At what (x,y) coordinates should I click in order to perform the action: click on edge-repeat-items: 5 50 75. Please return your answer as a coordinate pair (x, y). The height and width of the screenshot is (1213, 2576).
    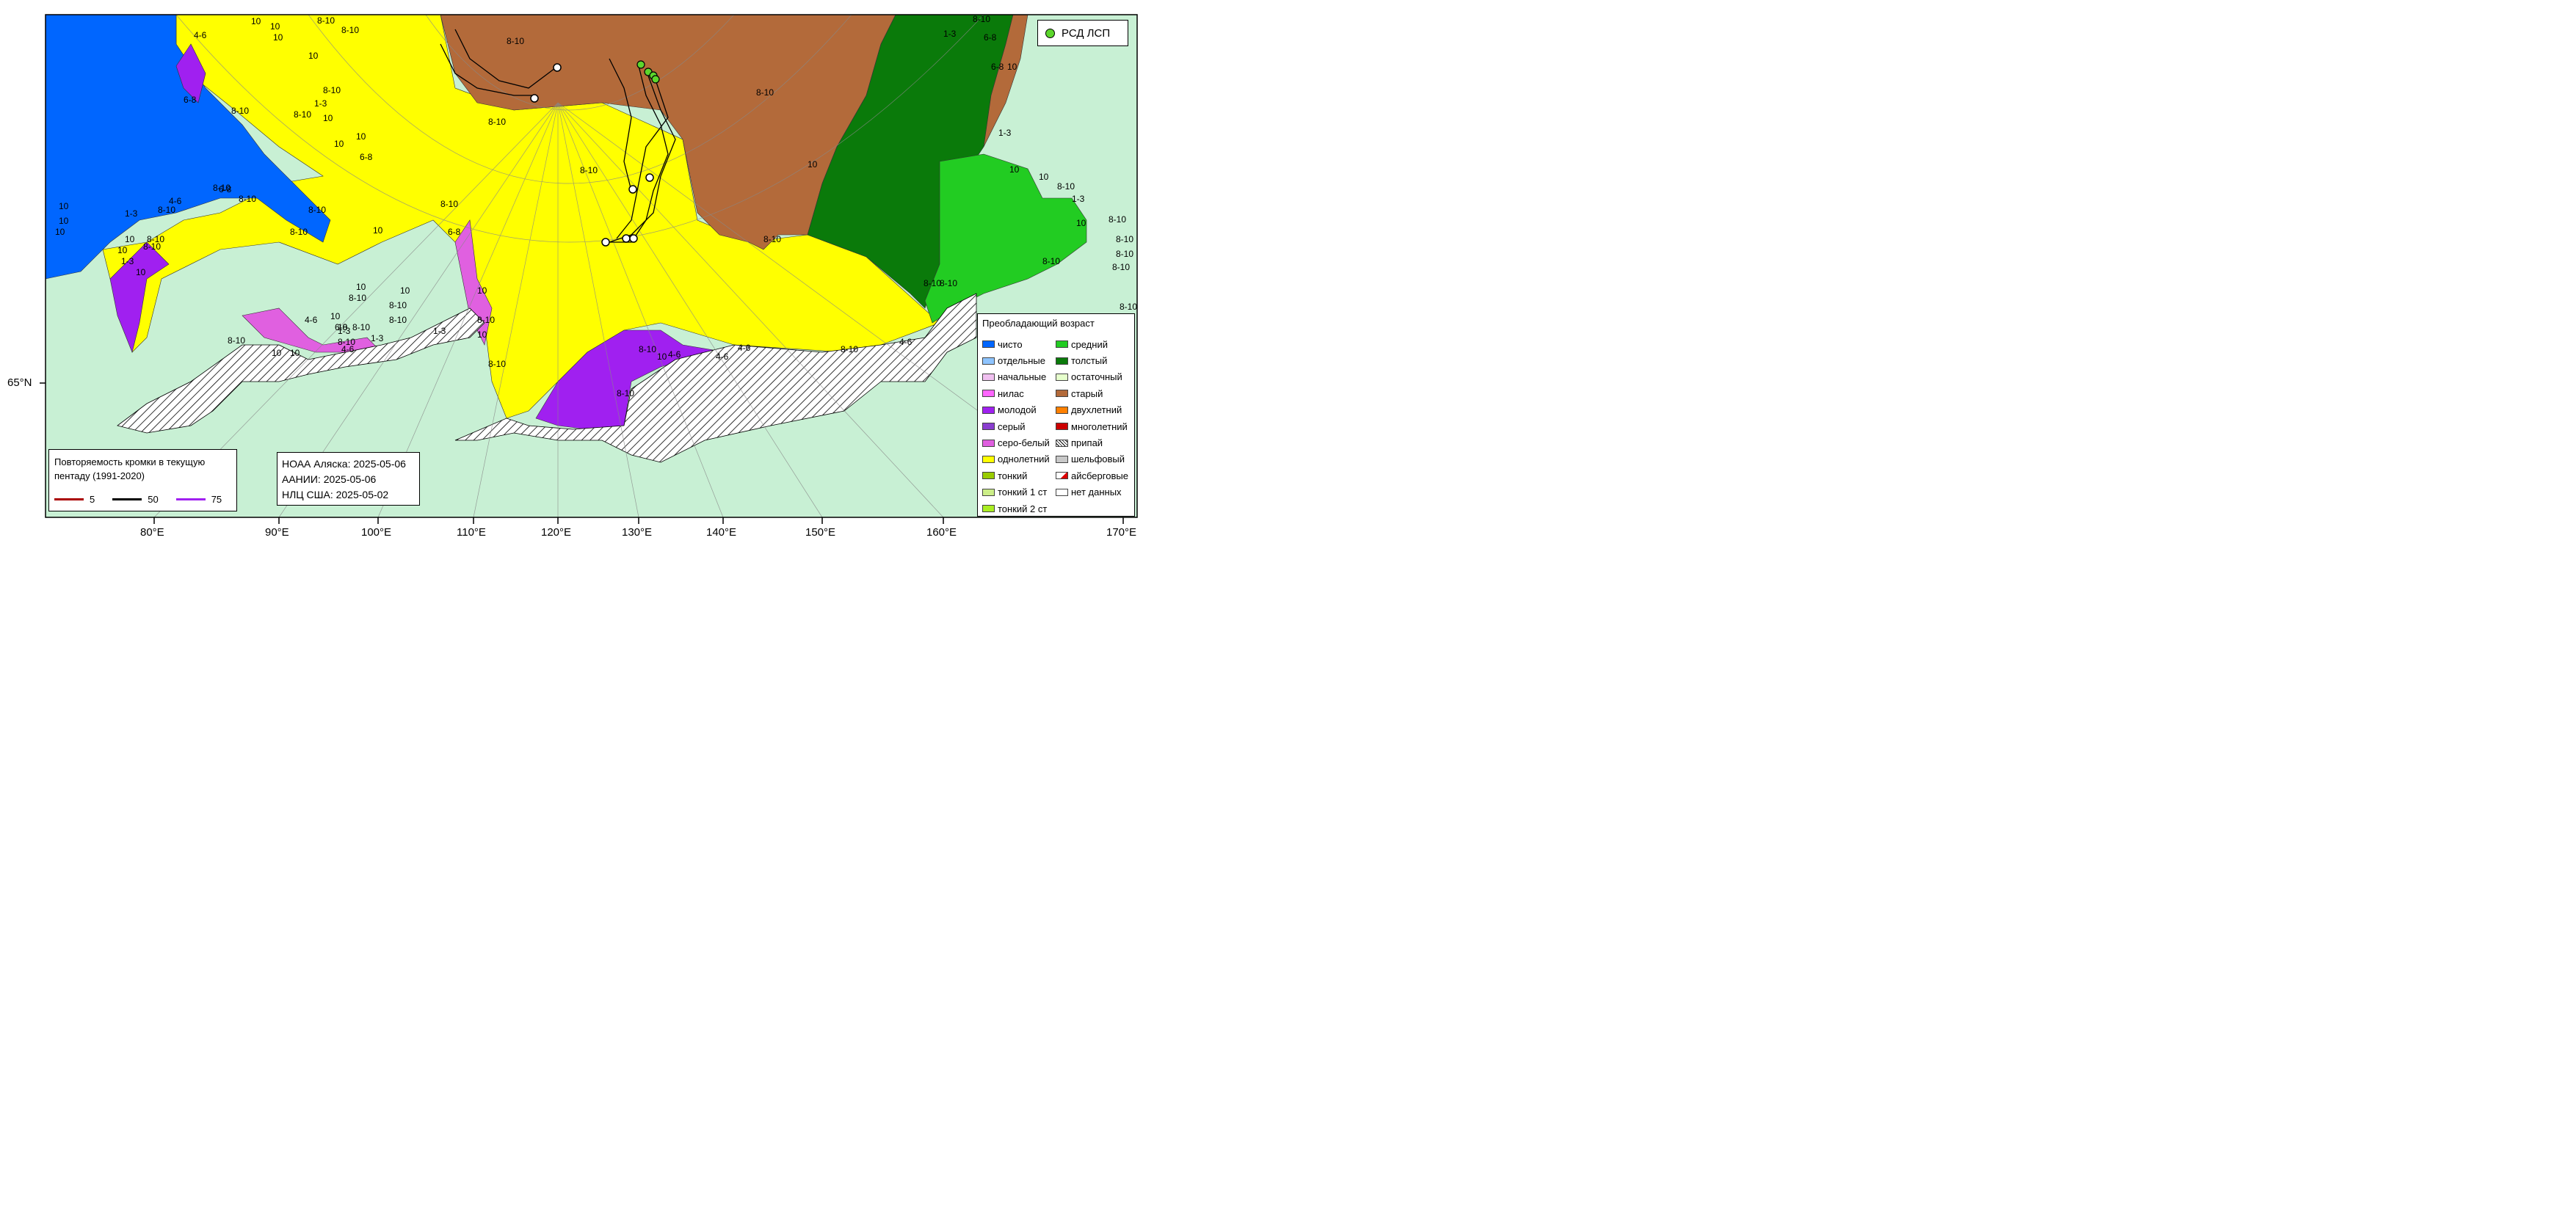
    Looking at the image, I should click on (138, 499).